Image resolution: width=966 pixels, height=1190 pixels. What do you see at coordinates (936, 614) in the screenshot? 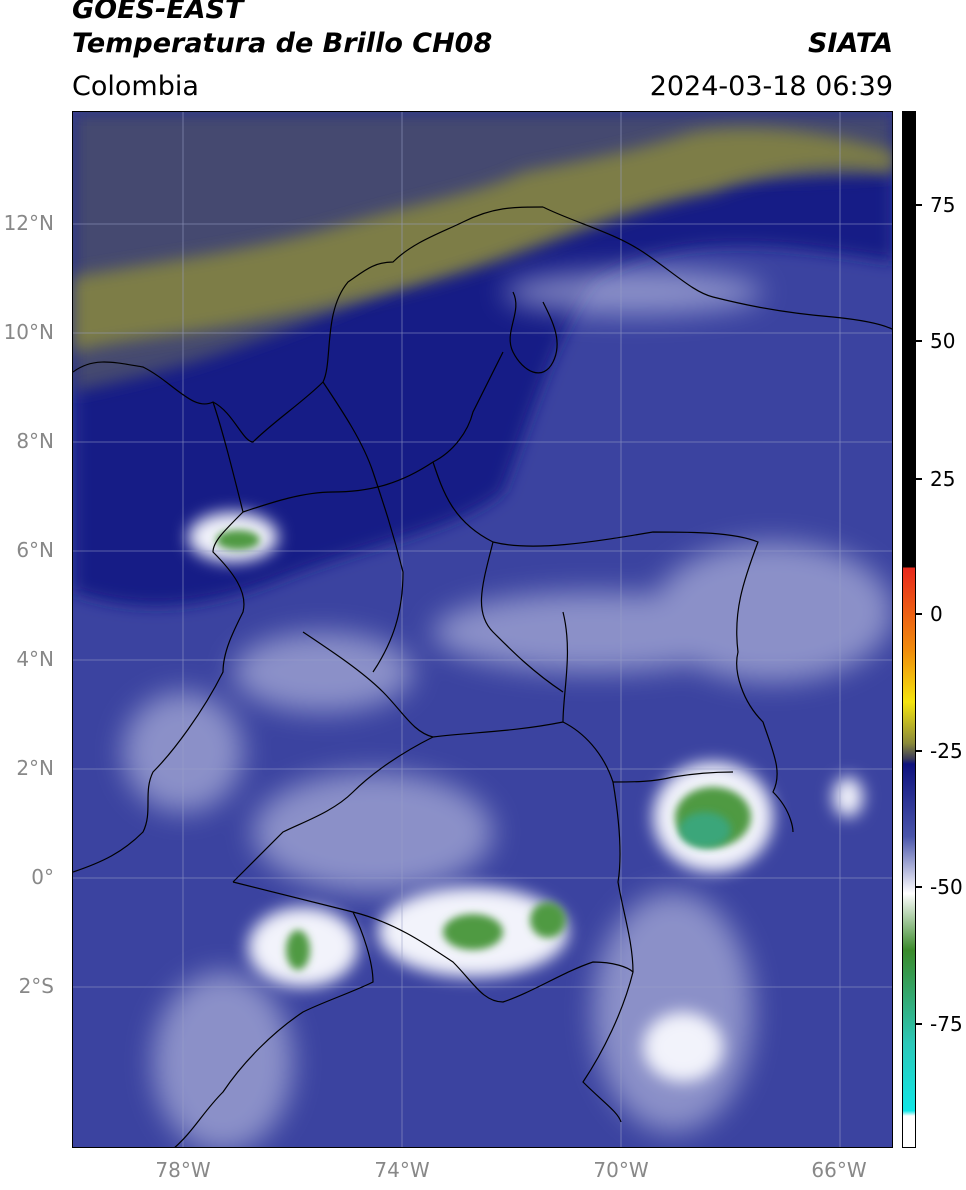
I see `colorbar-tick-label: 0` at bounding box center [936, 614].